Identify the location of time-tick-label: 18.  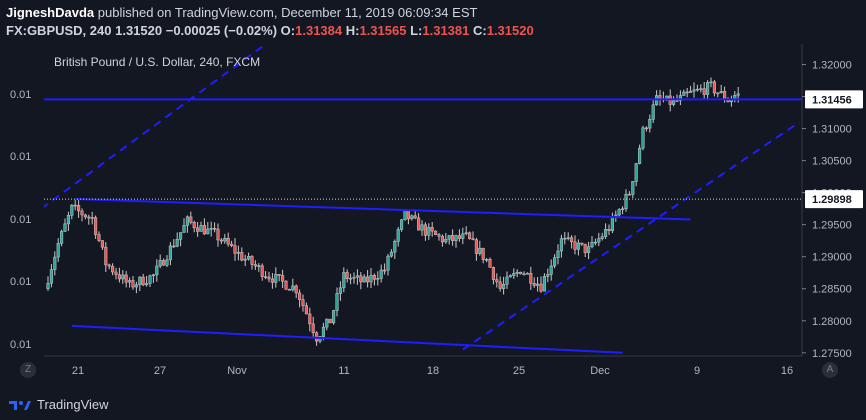
(433, 371).